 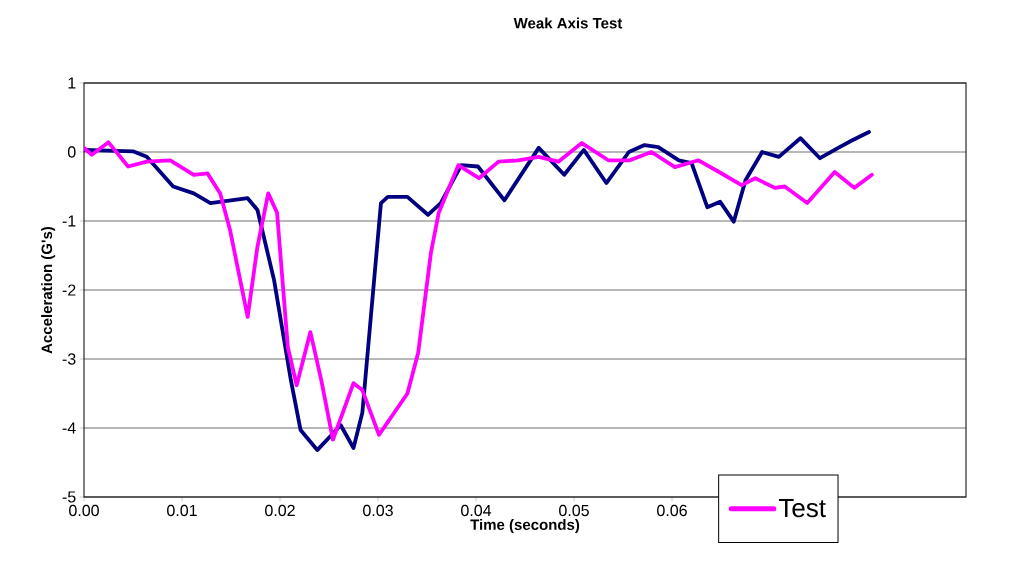 I want to click on x-tick-label: 0.03, so click(x=378, y=510).